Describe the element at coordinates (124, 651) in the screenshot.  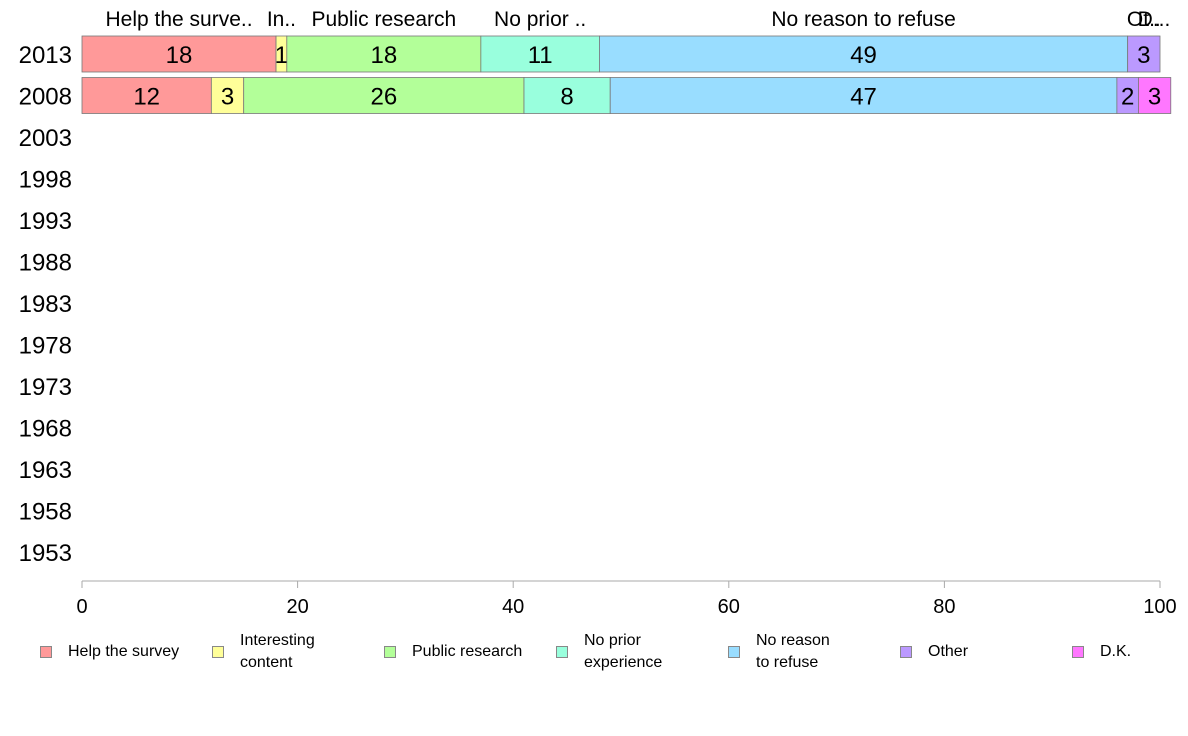
I see `legend-label: Help the survey` at that location.